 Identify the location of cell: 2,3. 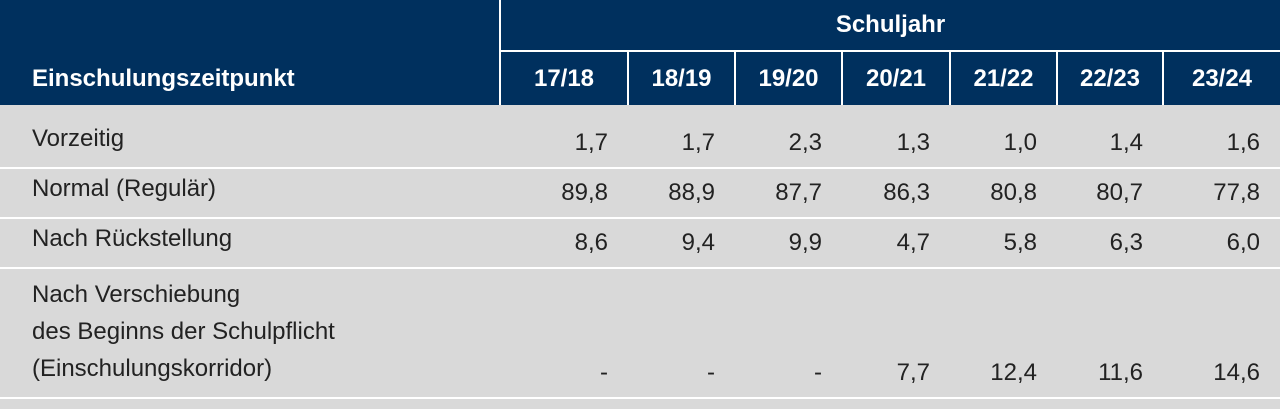
(788, 137).